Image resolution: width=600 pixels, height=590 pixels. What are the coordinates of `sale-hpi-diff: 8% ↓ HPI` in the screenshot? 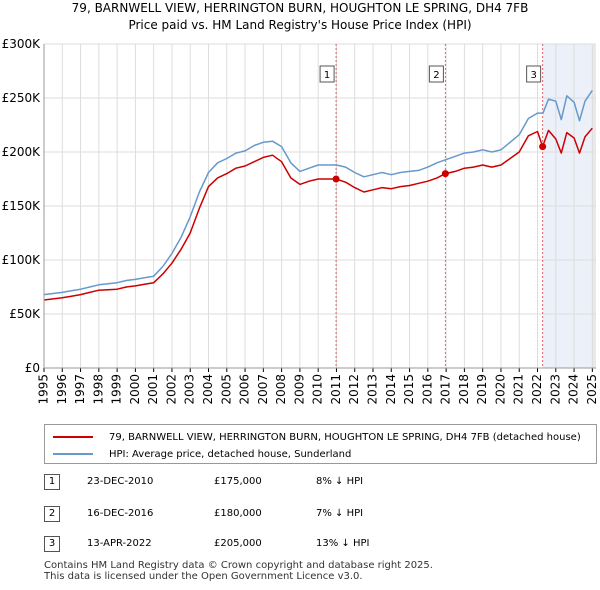 It's located at (340, 481).